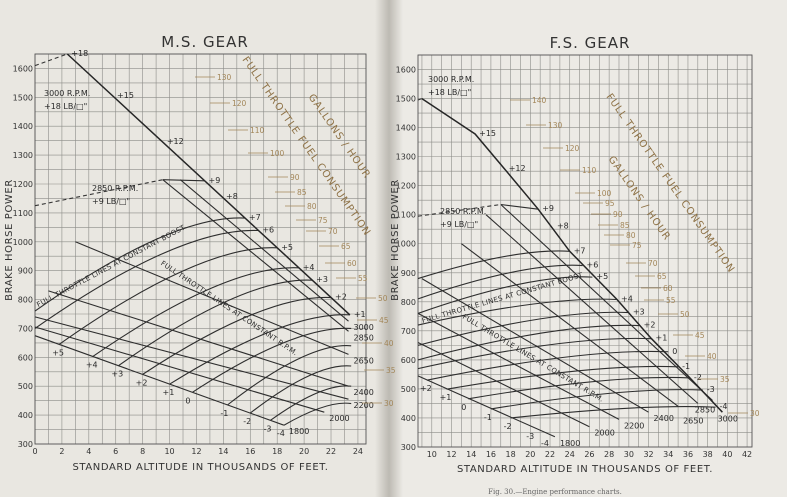  What do you see at coordinates (747, 454) in the screenshot?
I see `x-tick-label: 42` at bounding box center [747, 454].